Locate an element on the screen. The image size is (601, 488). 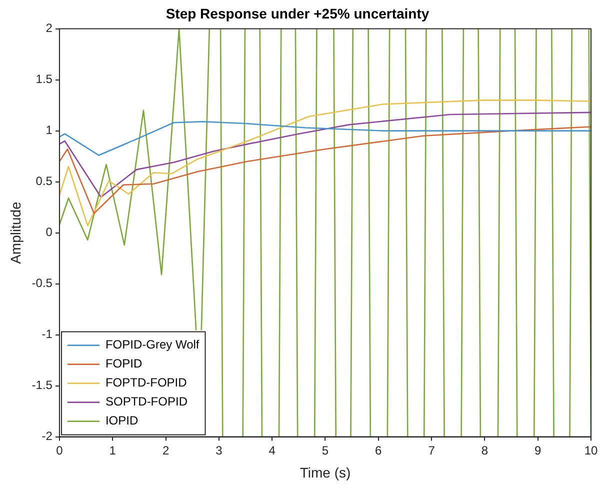
y-axis-title: Amplitude is located at coordinates (15, 232).